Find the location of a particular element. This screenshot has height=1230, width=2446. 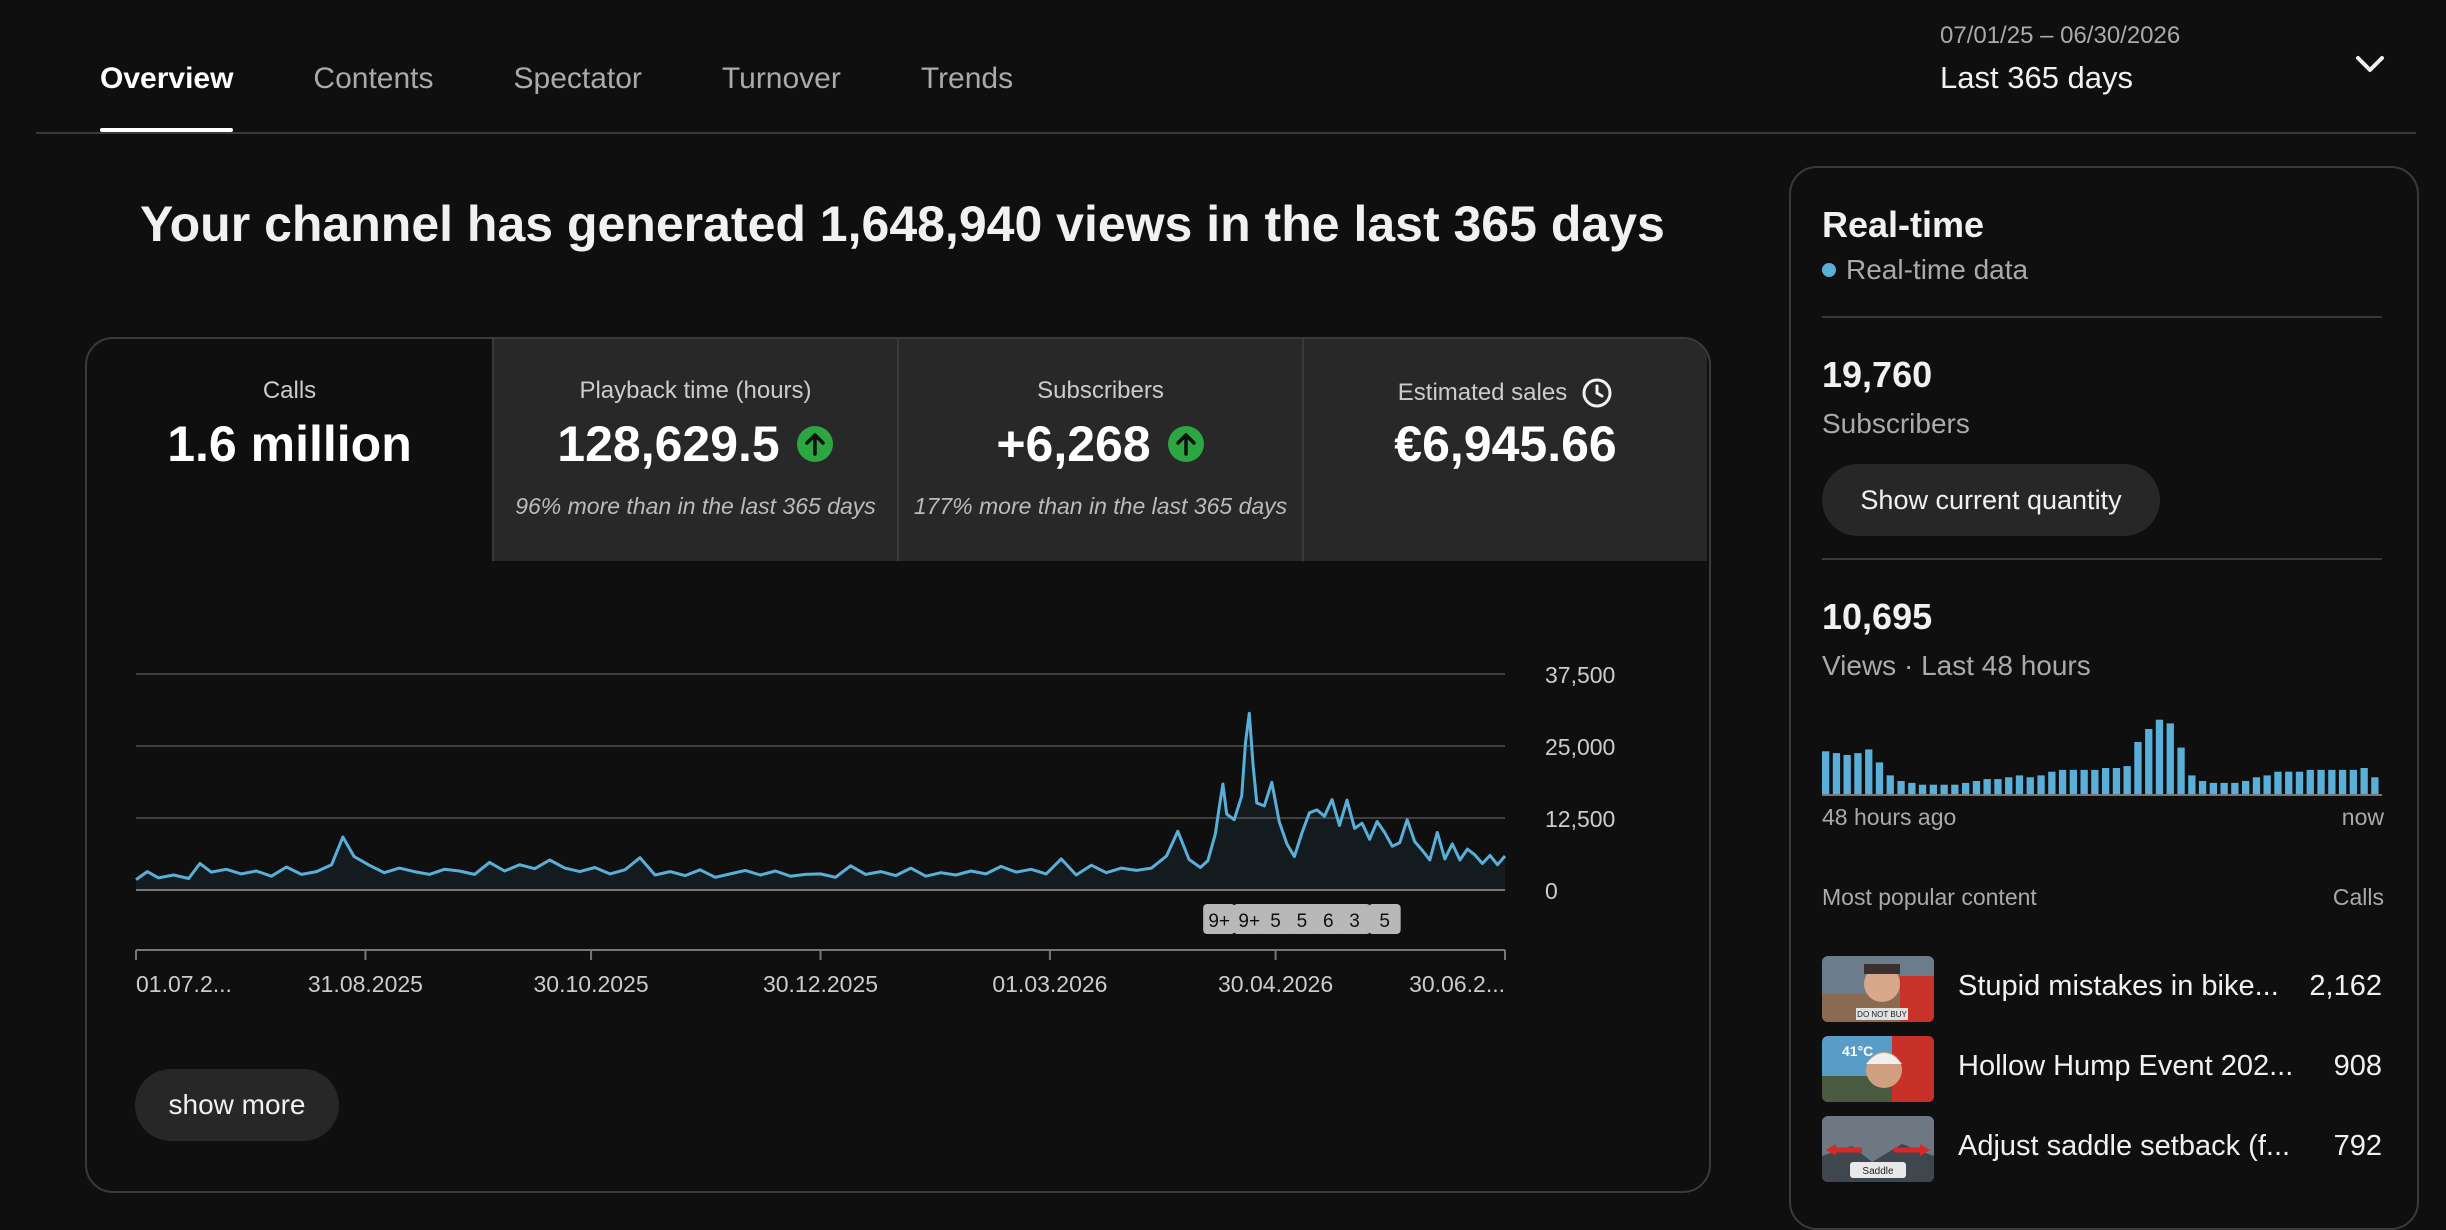

metric-subscribers-value: +6,268 is located at coordinates (1073, 444).